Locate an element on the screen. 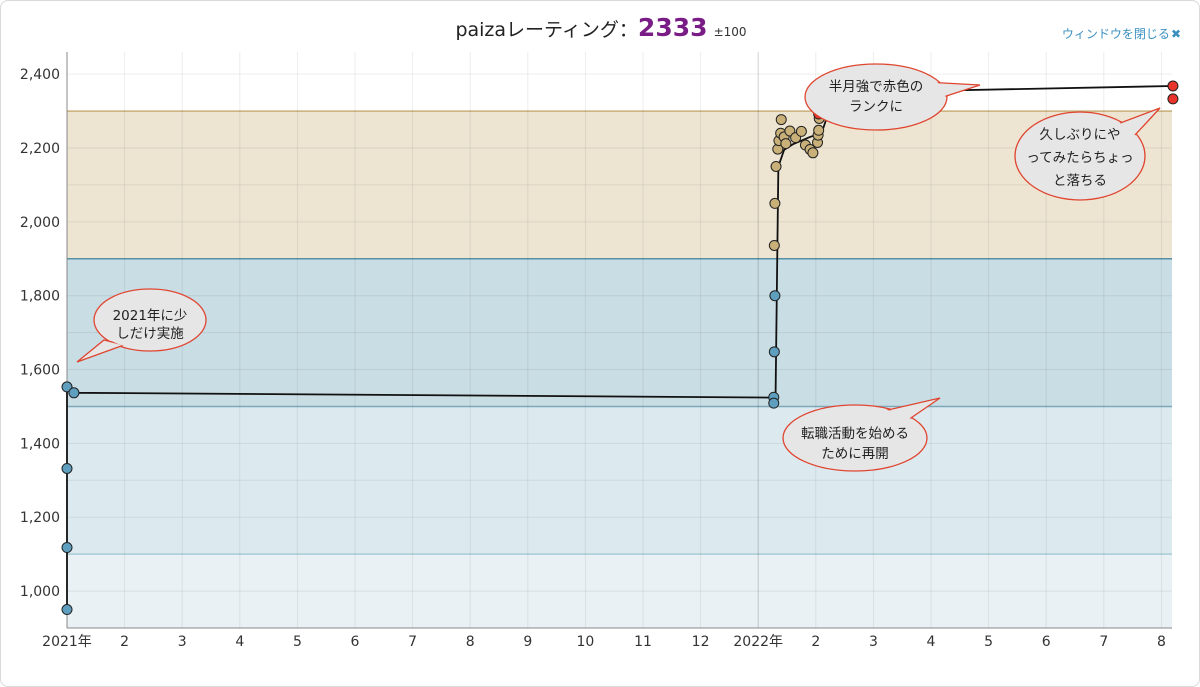 This screenshot has height=687, width=1200. x-tick-label: 12 is located at coordinates (701, 642).